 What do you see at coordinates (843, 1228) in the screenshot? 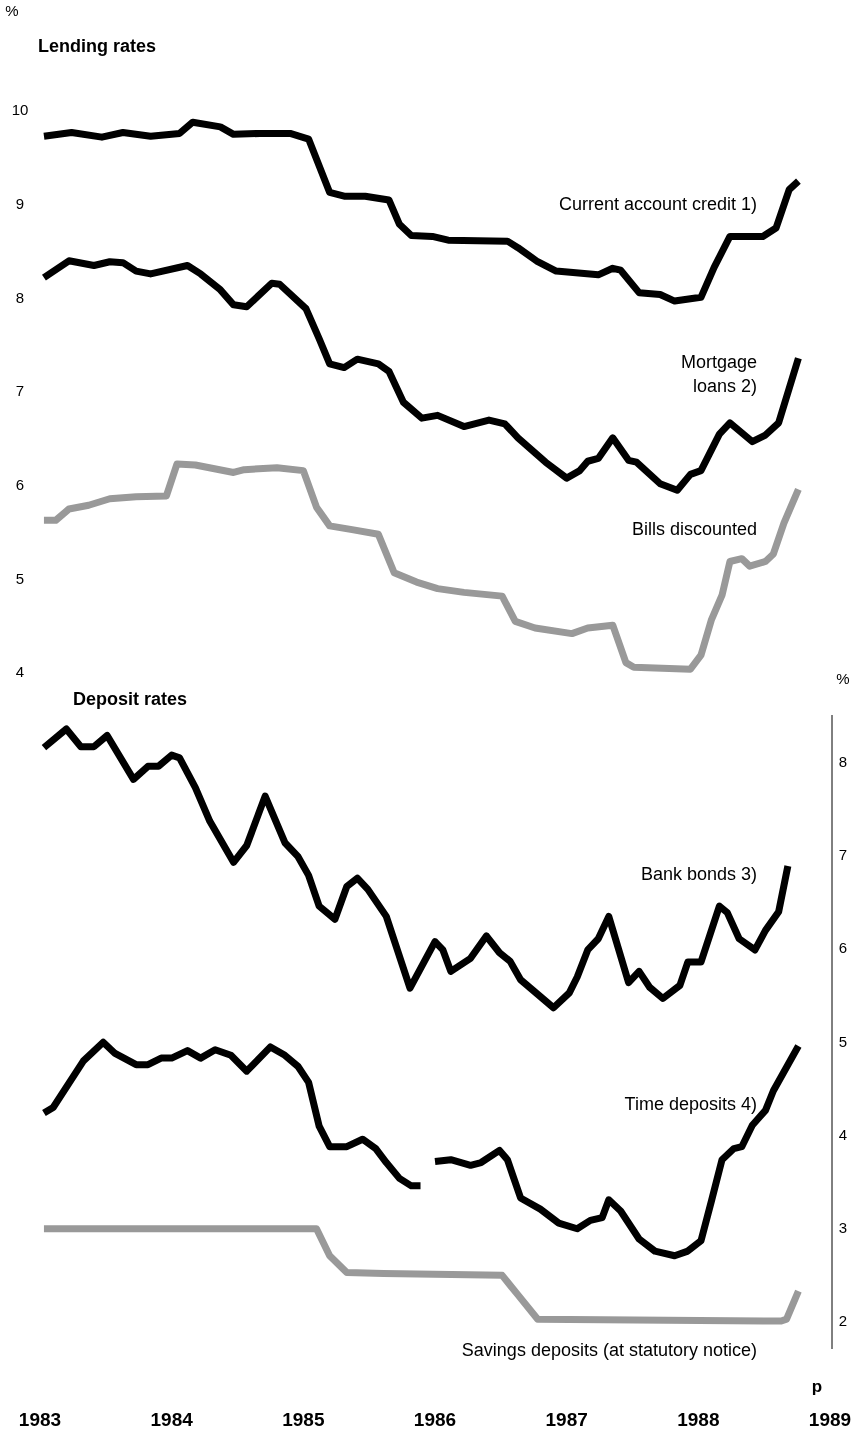
I see `y2-tick-label: 3` at bounding box center [843, 1228].